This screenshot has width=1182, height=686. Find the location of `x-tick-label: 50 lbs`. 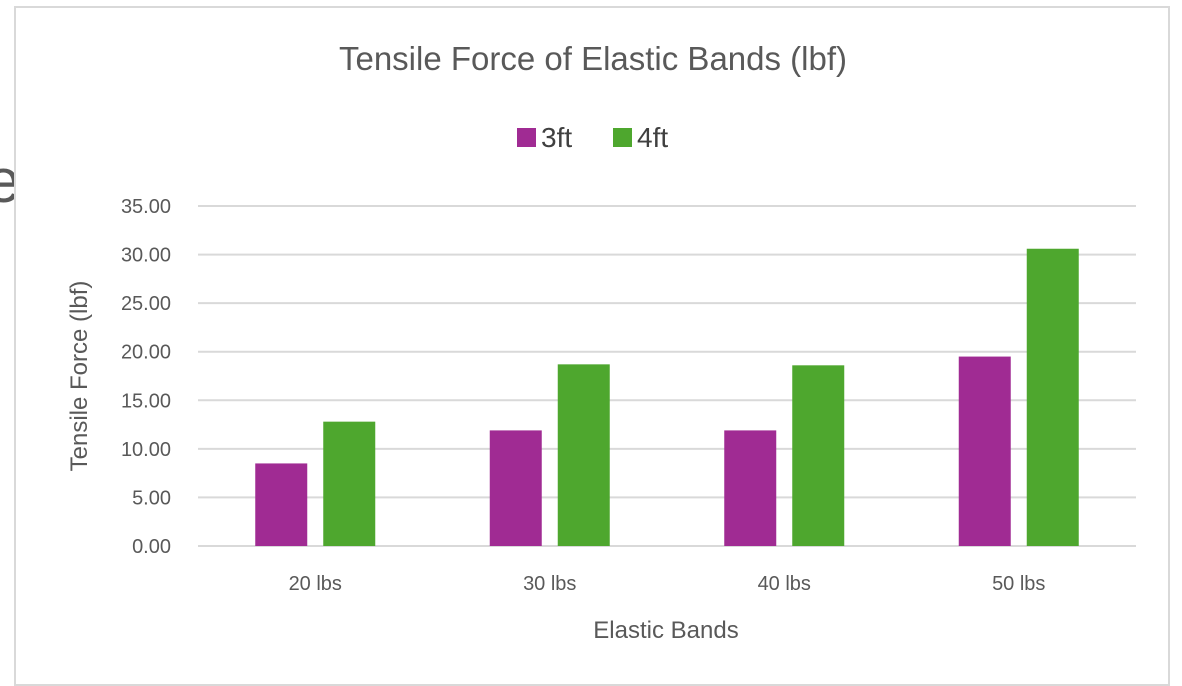

x-tick-label: 50 lbs is located at coordinates (1018, 584).